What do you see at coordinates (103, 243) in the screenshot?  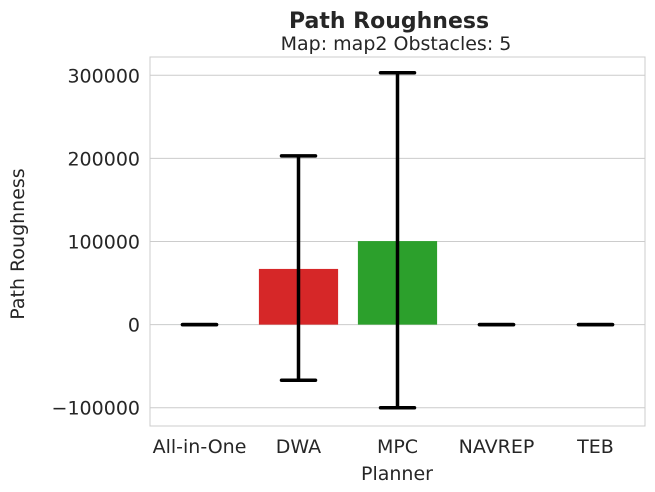 I see `y-tick-label: 100000` at bounding box center [103, 243].